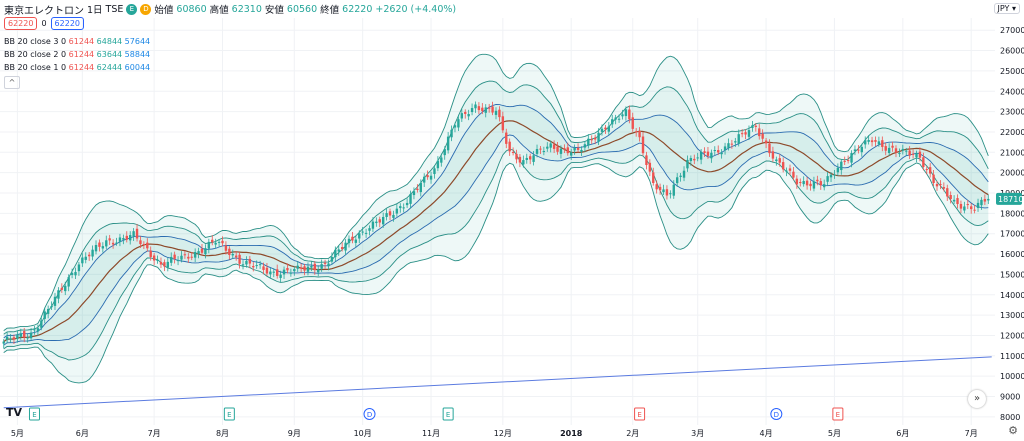  I want to click on legend-lower: 58844, so click(137, 54).